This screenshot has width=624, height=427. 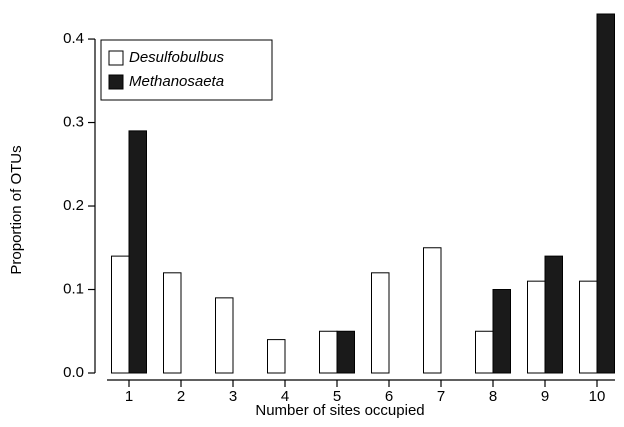 What do you see at coordinates (339, 410) in the screenshot?
I see `x-axis-label: Number of sites occupied` at bounding box center [339, 410].